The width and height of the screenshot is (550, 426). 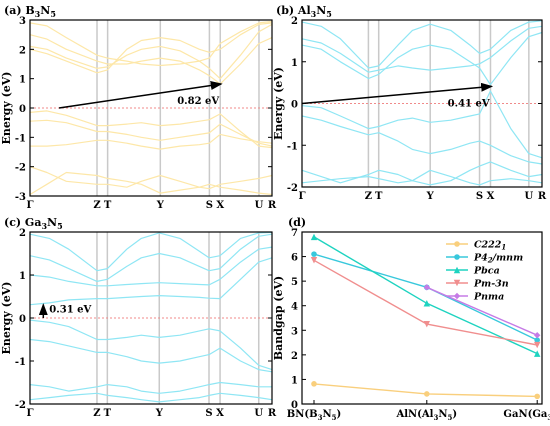 What do you see at coordinates (454, 414) in the screenshot?
I see `category-end: )` at bounding box center [454, 414].